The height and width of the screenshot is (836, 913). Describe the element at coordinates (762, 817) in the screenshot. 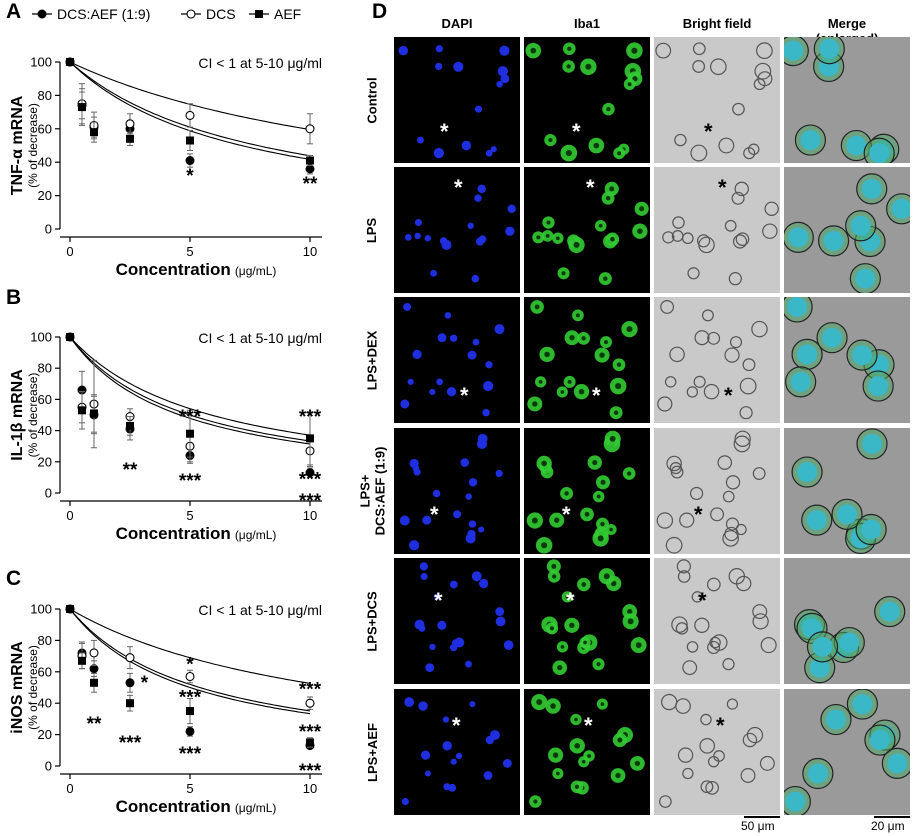

I see `scale-bar-50um` at that location.